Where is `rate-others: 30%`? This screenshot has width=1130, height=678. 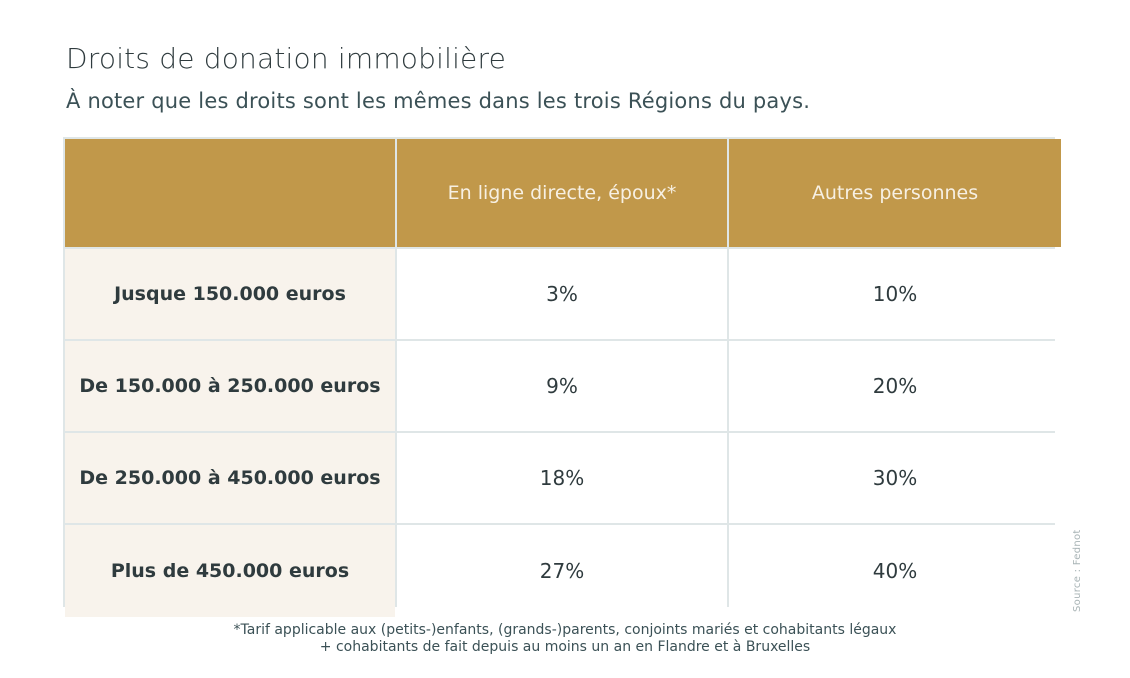 rate-others: 30% is located at coordinates (895, 478).